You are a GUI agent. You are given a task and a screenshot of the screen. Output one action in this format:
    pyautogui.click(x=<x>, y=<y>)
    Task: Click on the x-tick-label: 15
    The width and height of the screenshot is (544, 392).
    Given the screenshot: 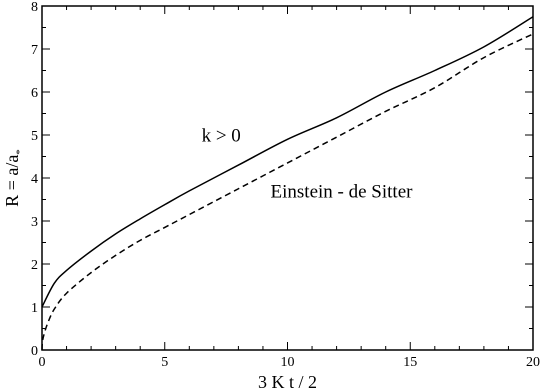 What is the action you would take?
    pyautogui.click(x=410, y=362)
    